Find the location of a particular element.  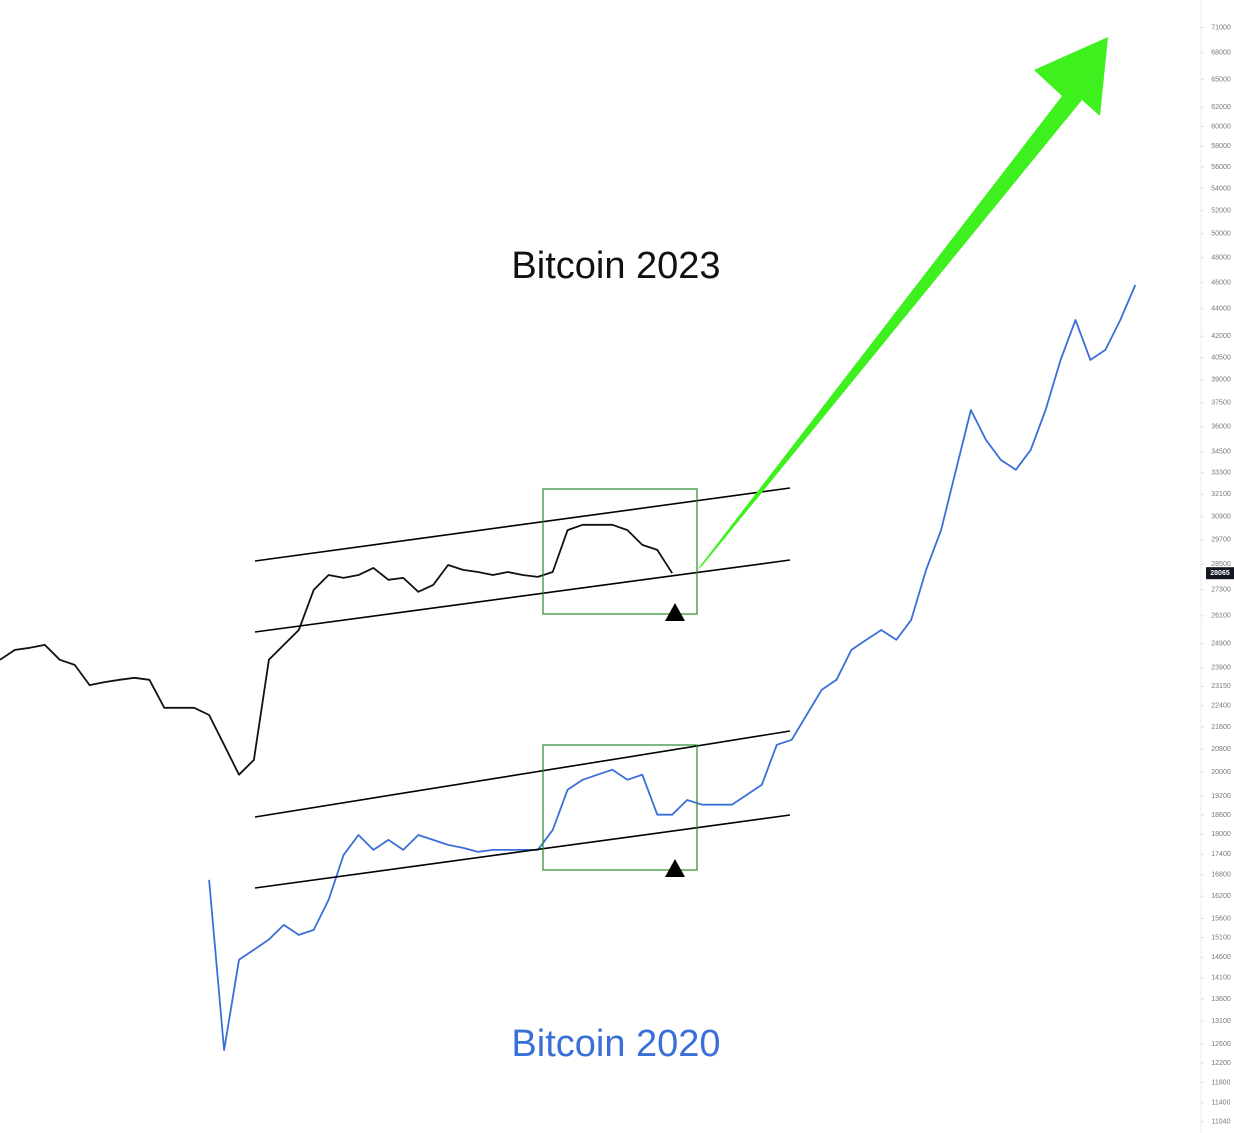

y-tick-label: 62000 is located at coordinates (1221, 107).